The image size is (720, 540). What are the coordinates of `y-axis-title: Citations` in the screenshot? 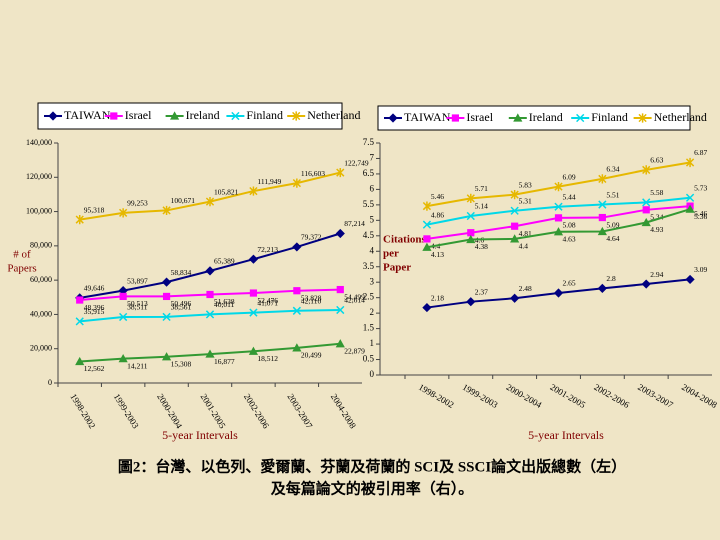 It's located at (405, 240).